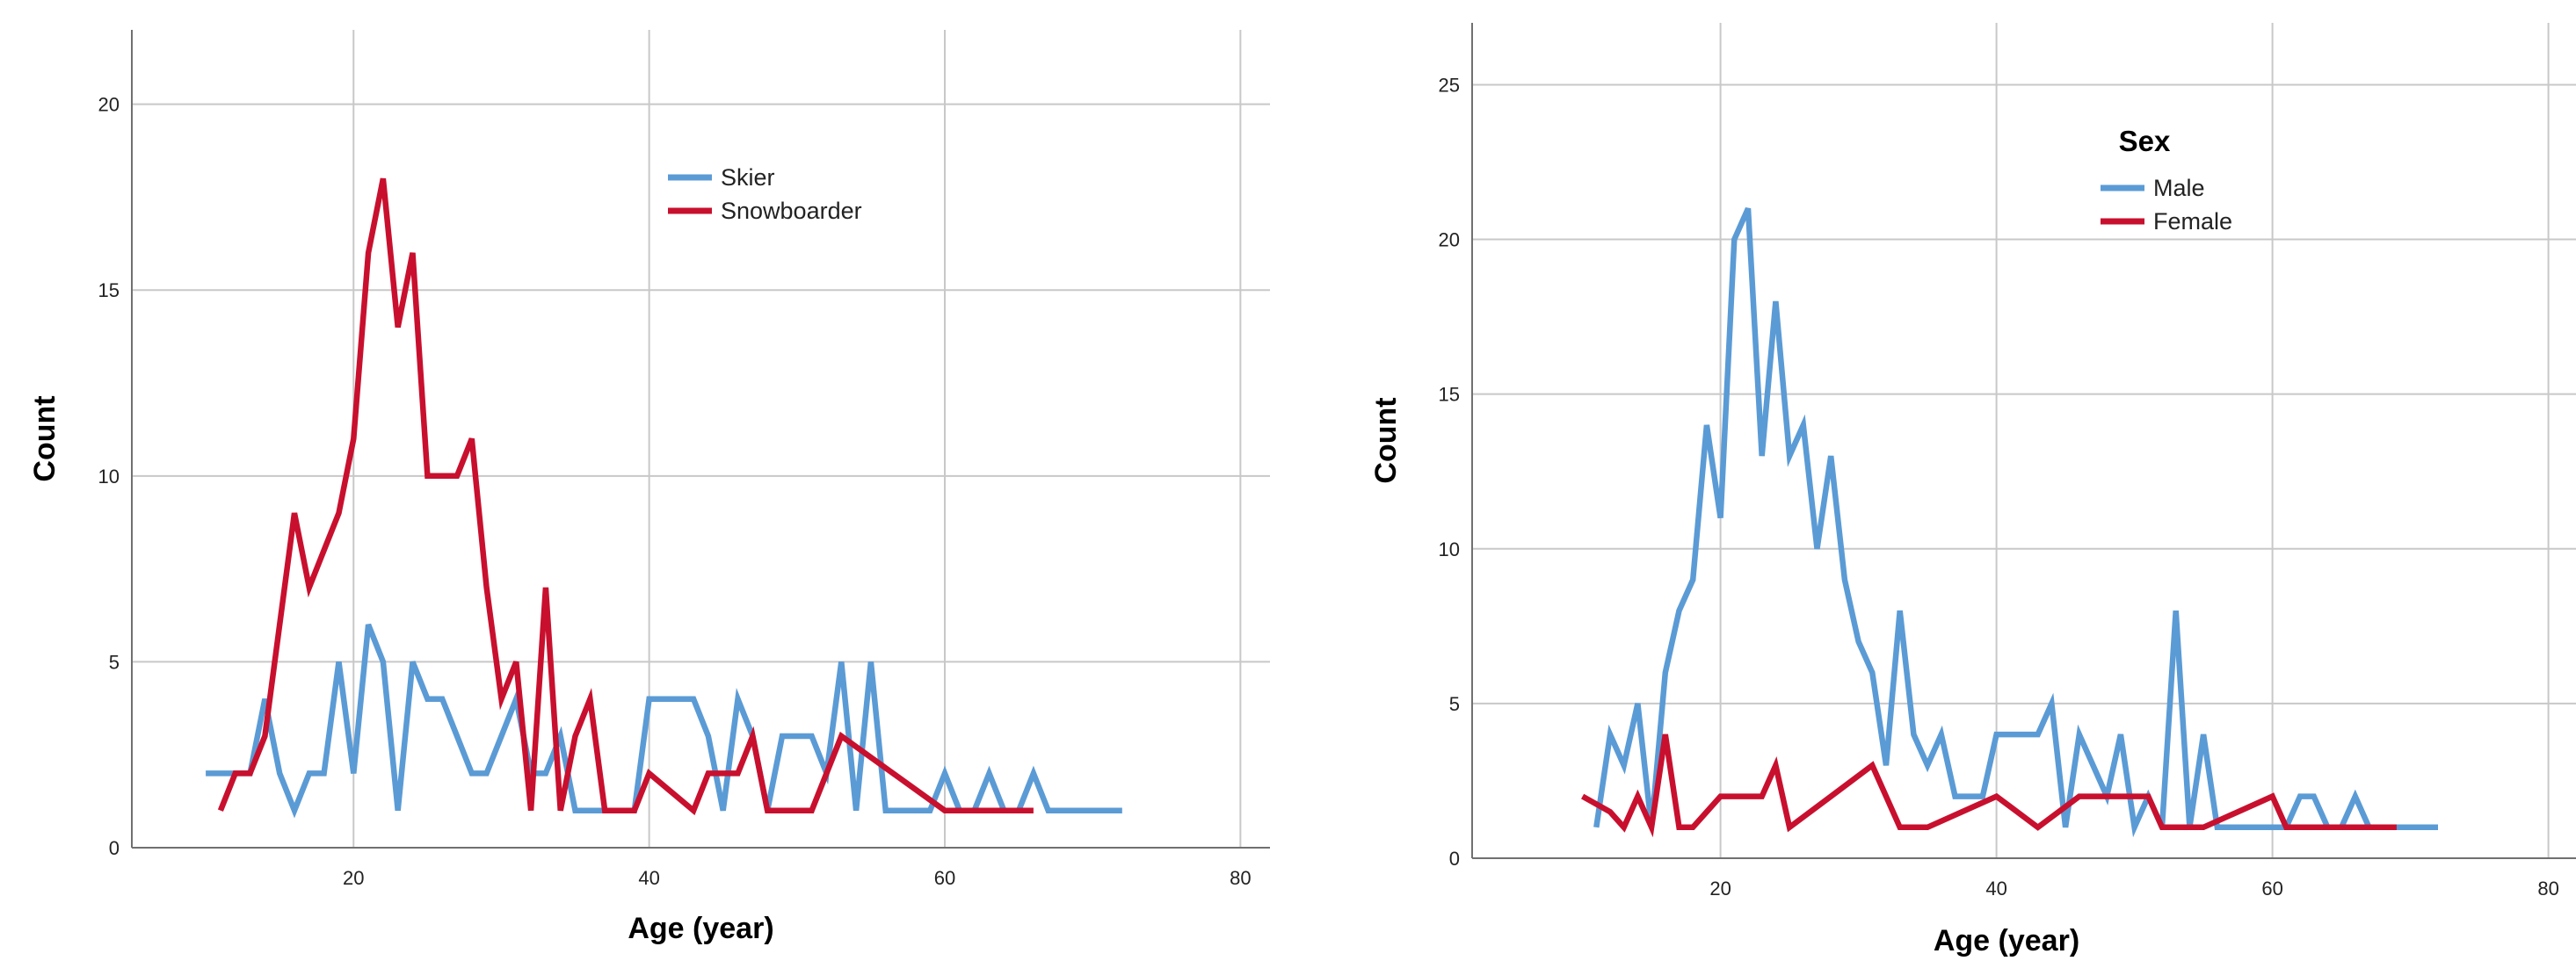 The width and height of the screenshot is (2576, 961). Describe the element at coordinates (2179, 188) in the screenshot. I see `legend-label: Male` at that location.